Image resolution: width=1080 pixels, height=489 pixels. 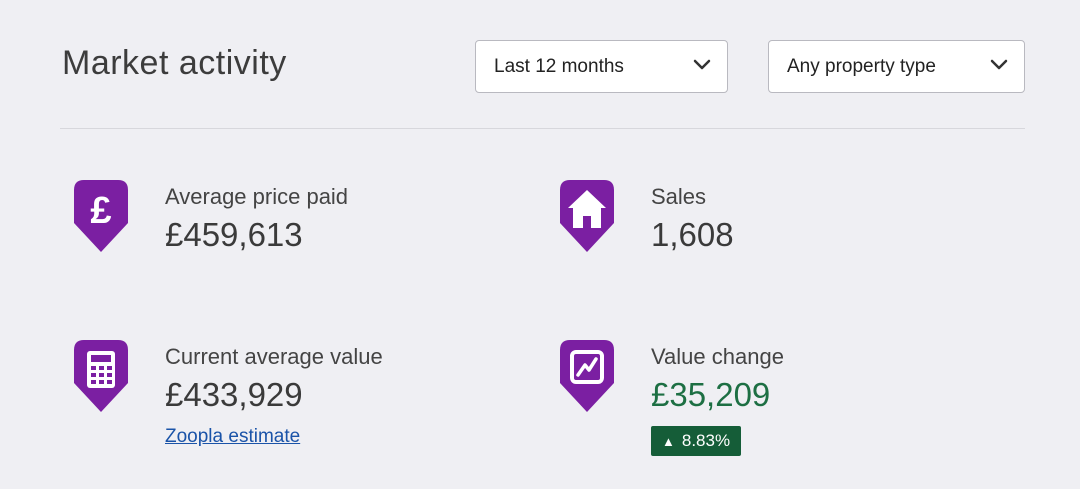 I want to click on header-divider, so click(x=542, y=128).